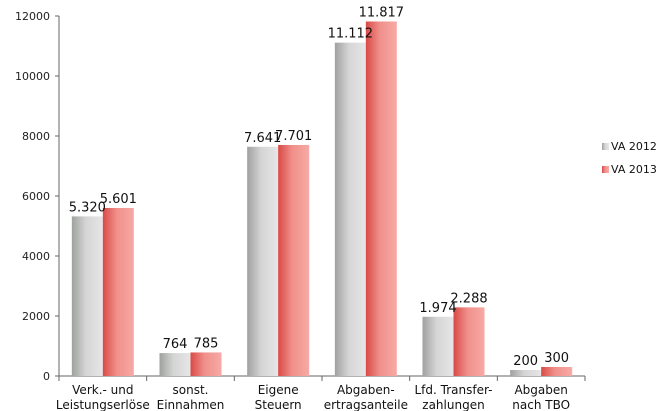 Image resolution: width=668 pixels, height=411 pixels. What do you see at coordinates (175, 344) in the screenshot?
I see `data-label: 764` at bounding box center [175, 344].